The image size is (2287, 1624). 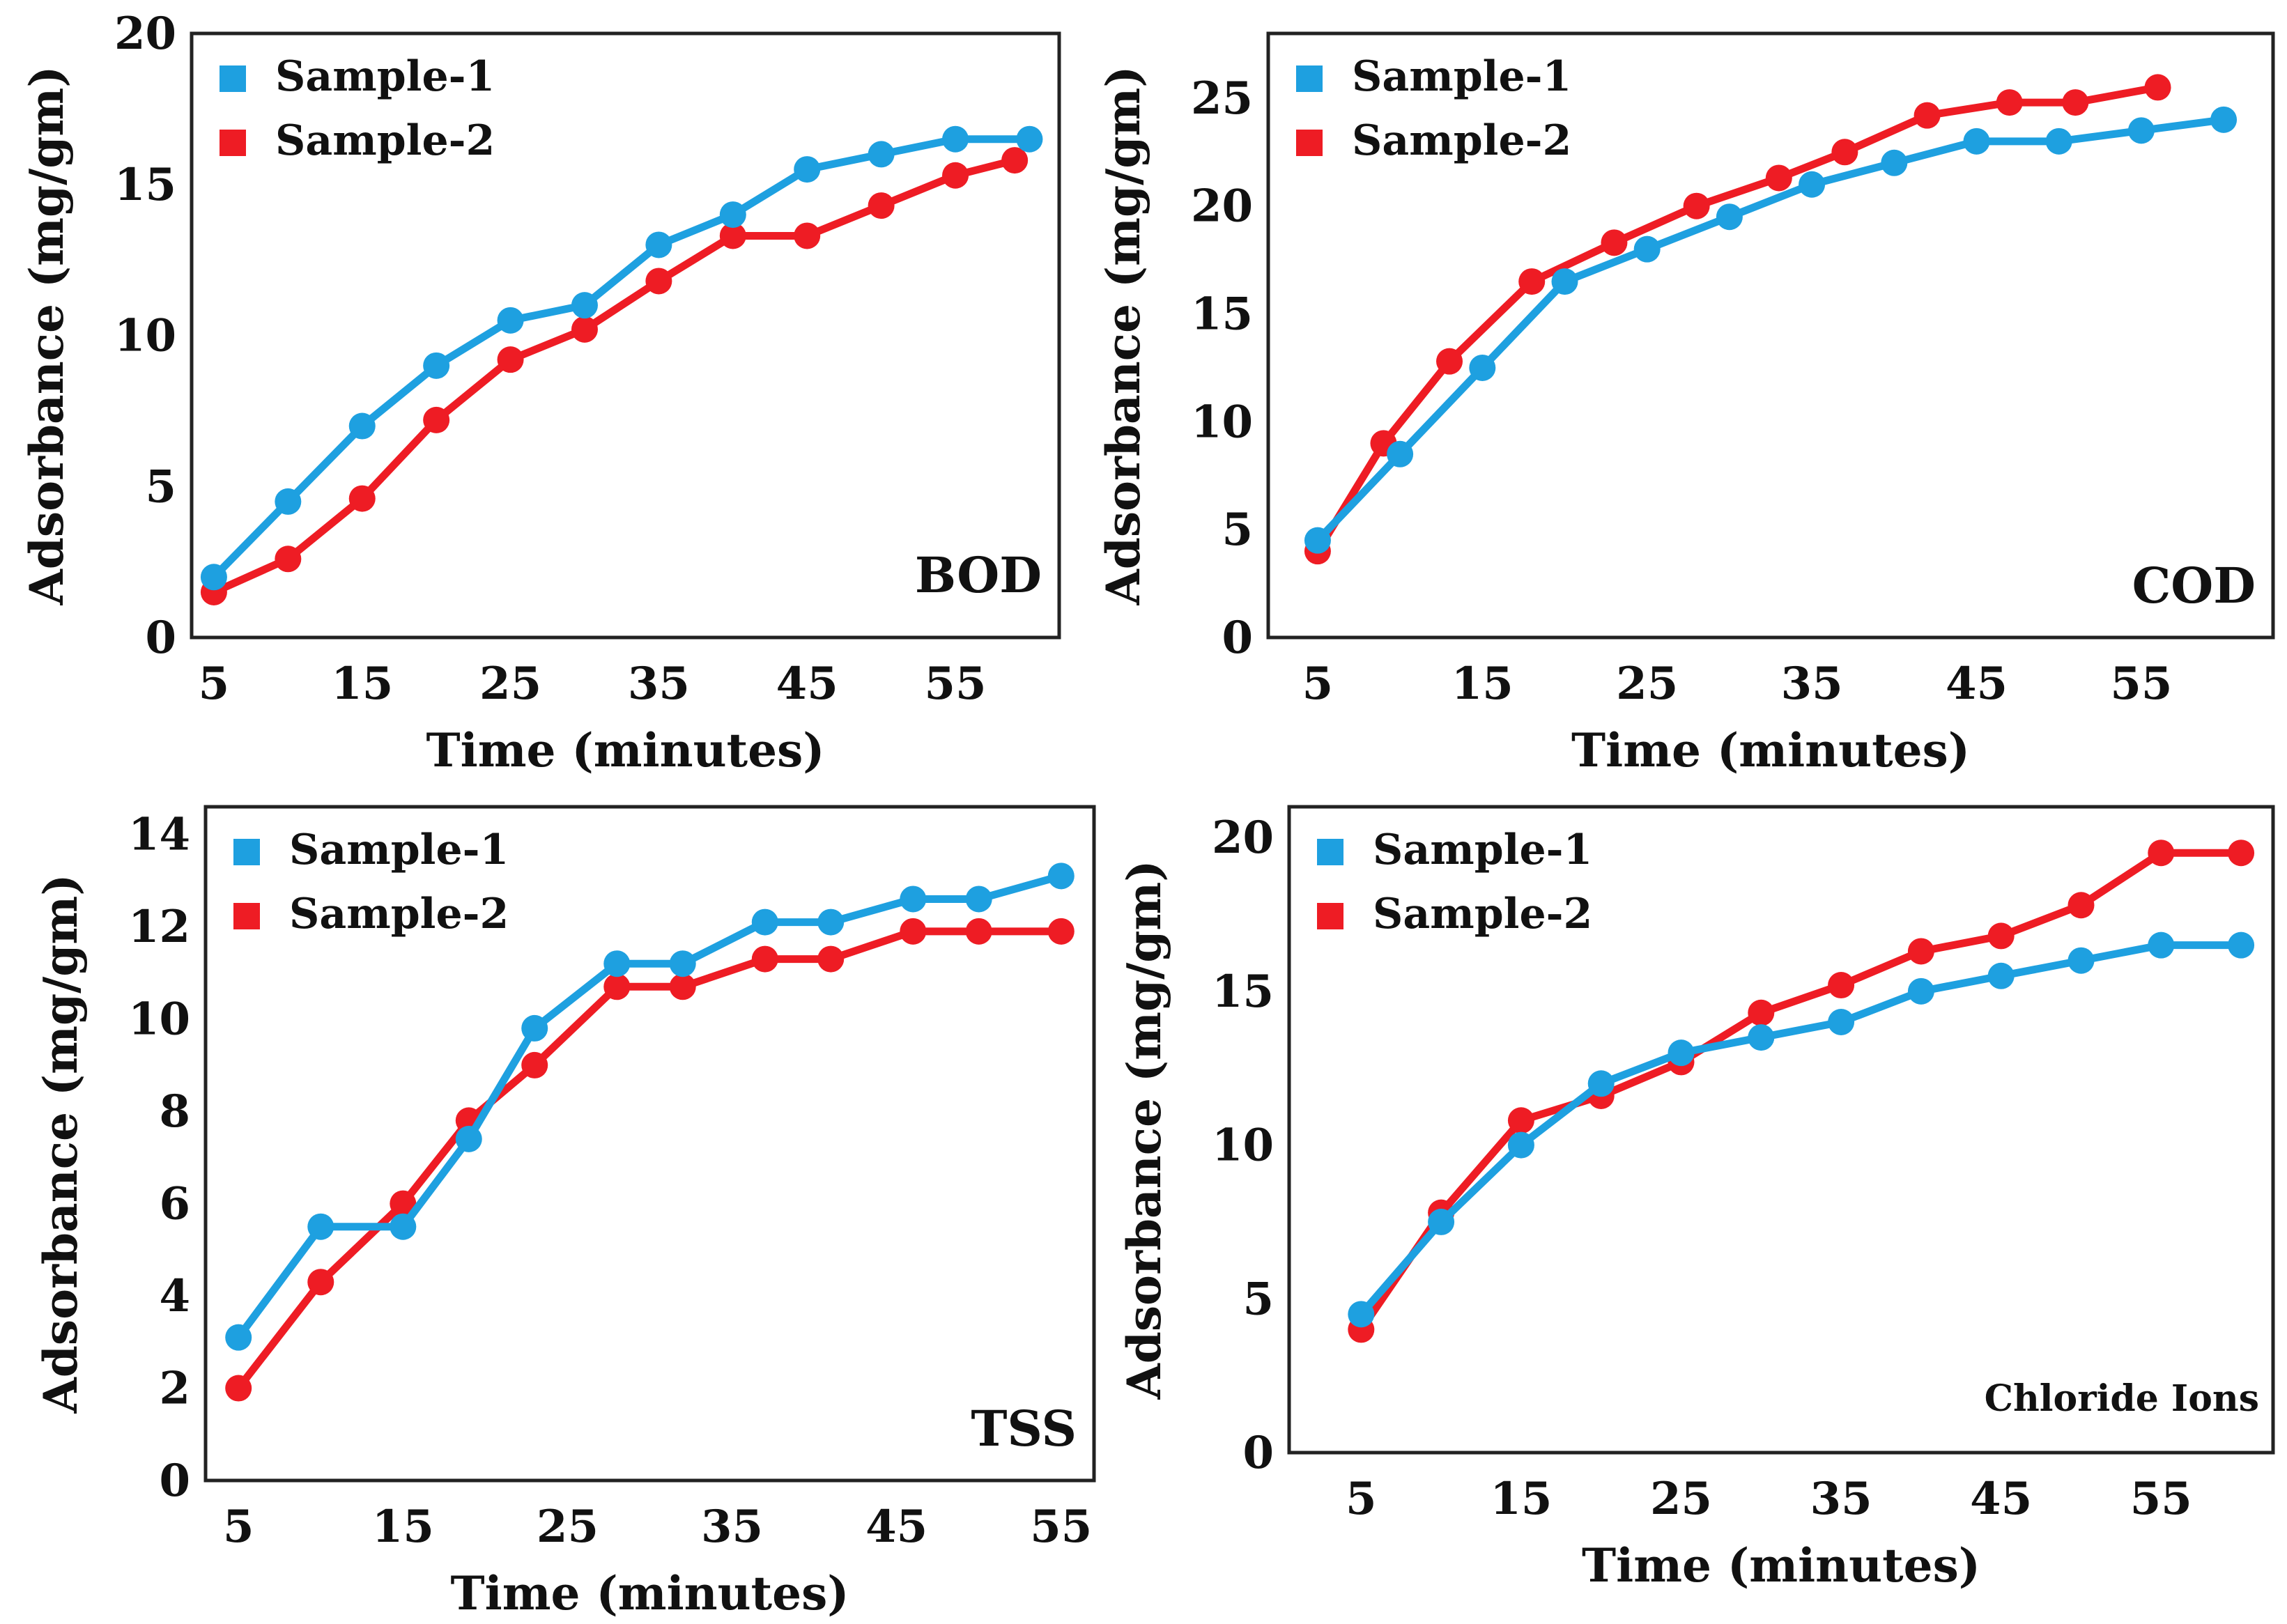 What do you see at coordinates (159, 835) in the screenshot?
I see `y-tick-label: 14` at bounding box center [159, 835].